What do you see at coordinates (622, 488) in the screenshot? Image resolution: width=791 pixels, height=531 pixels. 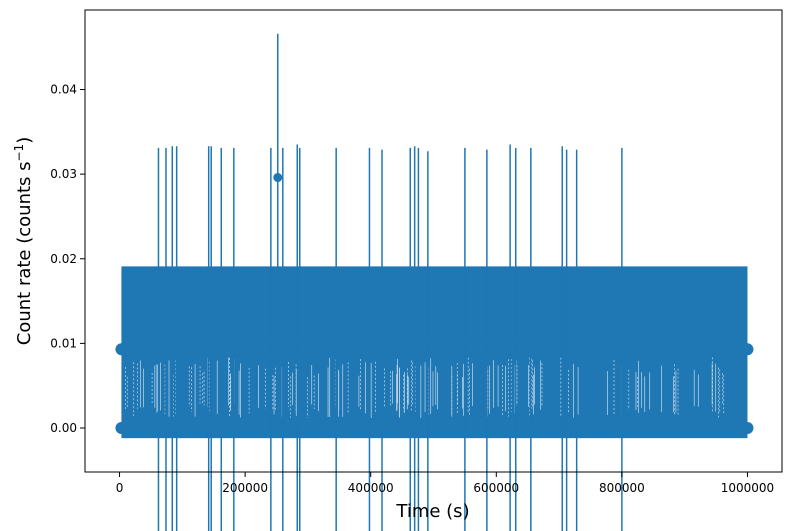 I see `x-tick-label: 800000` at bounding box center [622, 488].